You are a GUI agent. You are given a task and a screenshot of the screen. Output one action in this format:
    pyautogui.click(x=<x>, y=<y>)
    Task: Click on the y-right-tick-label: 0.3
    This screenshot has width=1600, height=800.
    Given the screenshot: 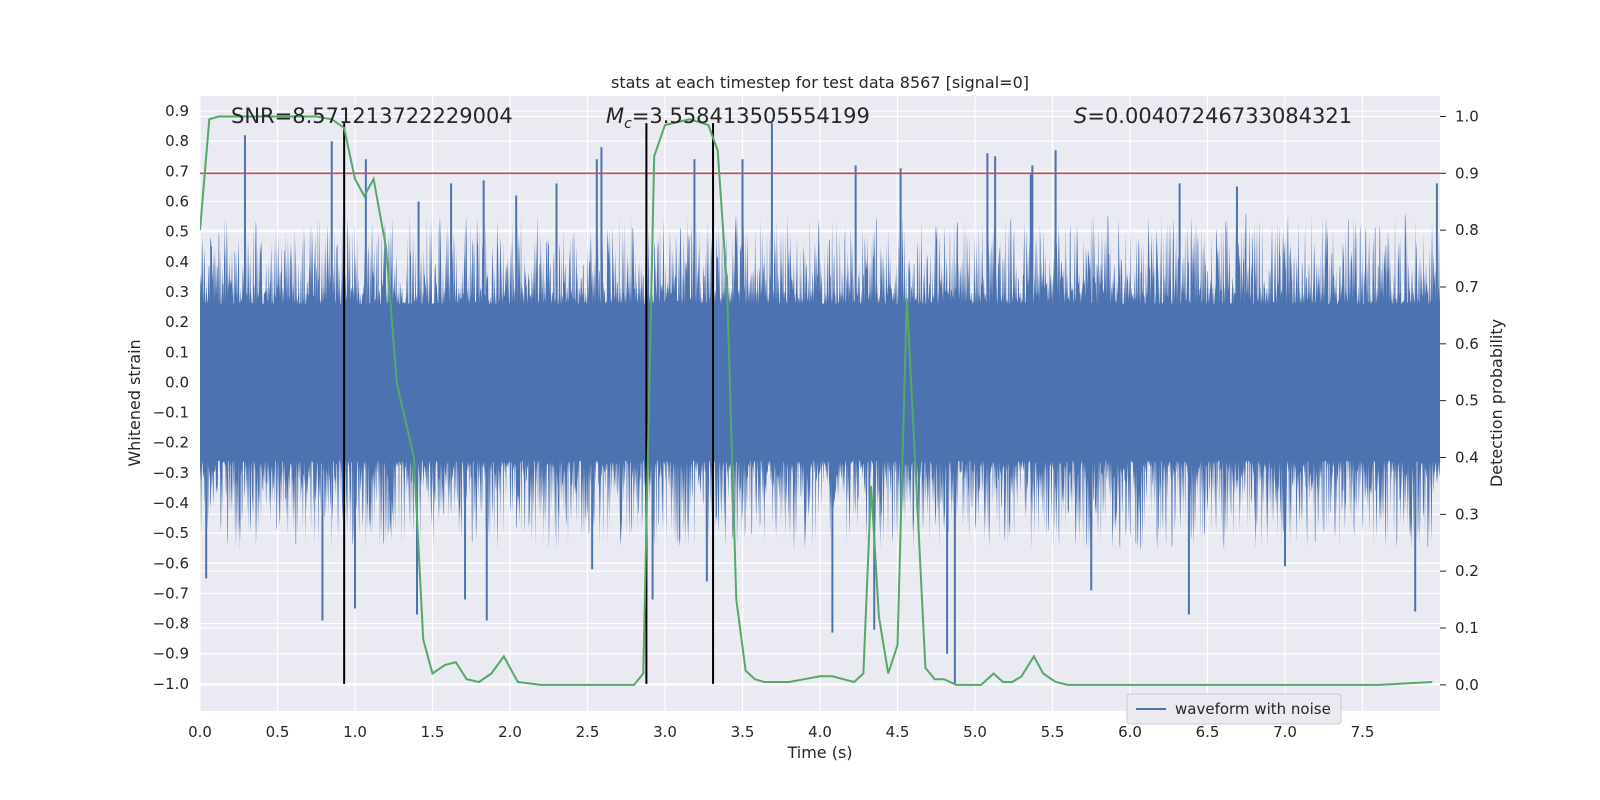 What is the action you would take?
    pyautogui.click(x=1467, y=514)
    